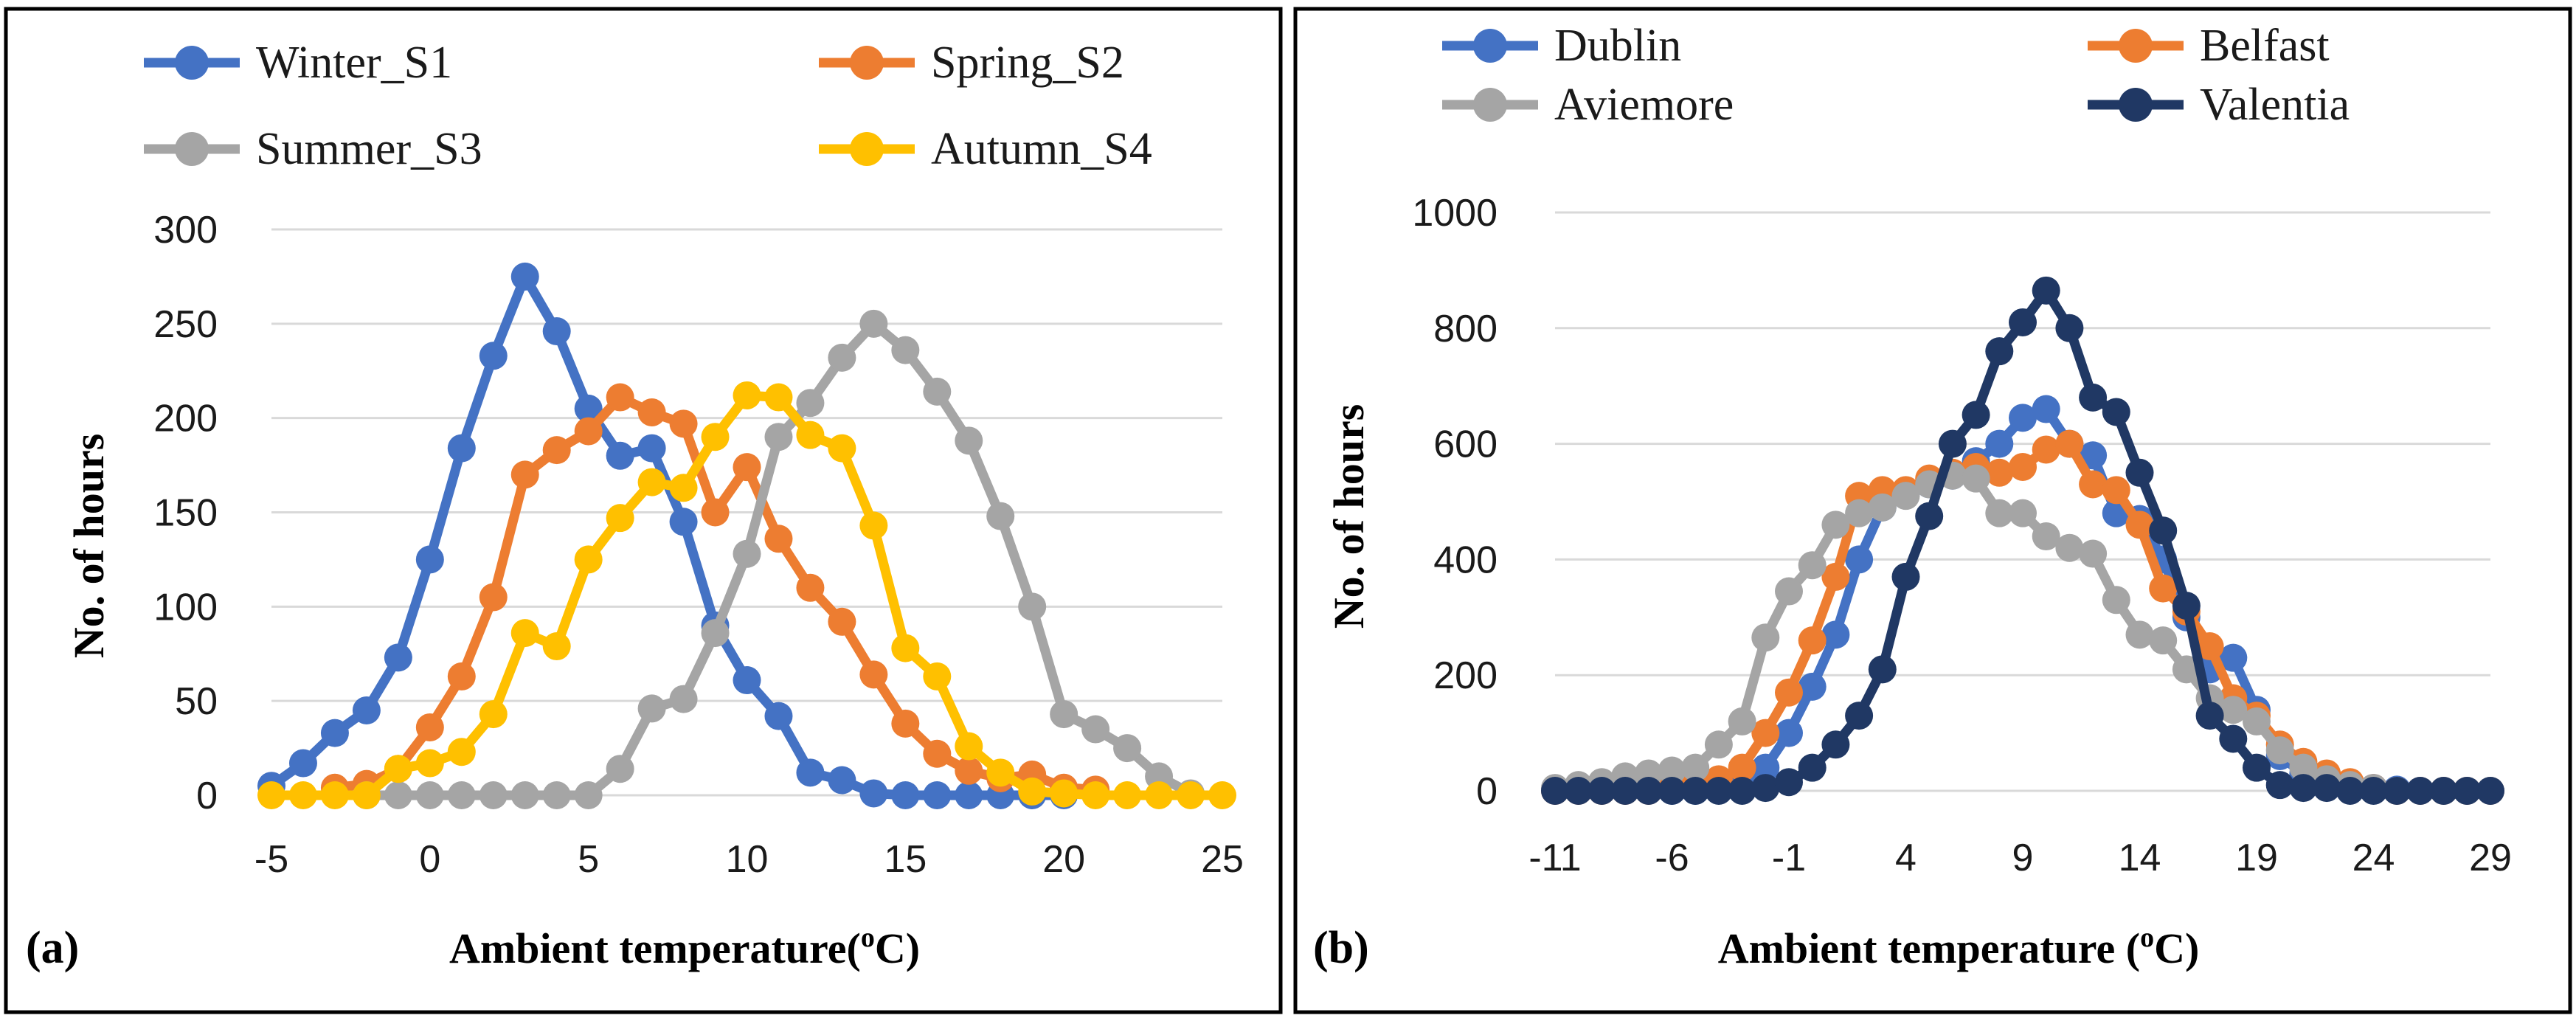 The width and height of the screenshot is (2576, 1021). I want to click on x-tick-5: 5, so click(589, 860).